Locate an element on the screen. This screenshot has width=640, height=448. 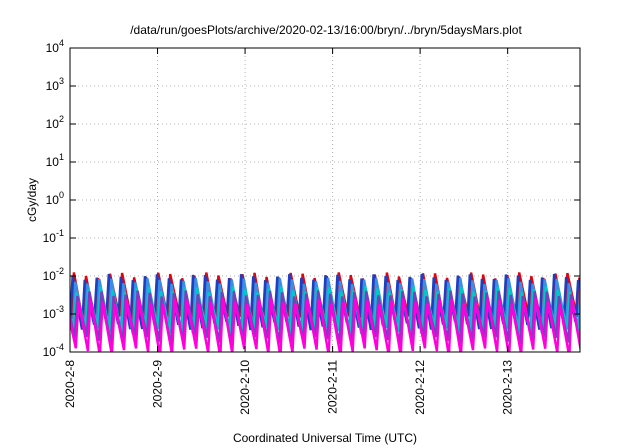
y-tick-label: 10² is located at coordinates (55, 122).